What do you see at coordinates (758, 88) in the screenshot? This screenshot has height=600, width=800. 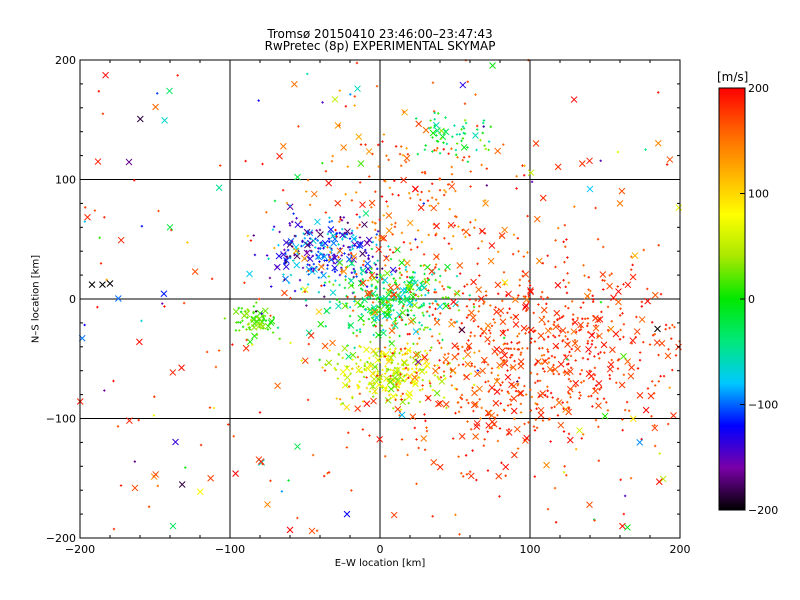 I see `colorbar-tick-label: 200` at bounding box center [758, 88].